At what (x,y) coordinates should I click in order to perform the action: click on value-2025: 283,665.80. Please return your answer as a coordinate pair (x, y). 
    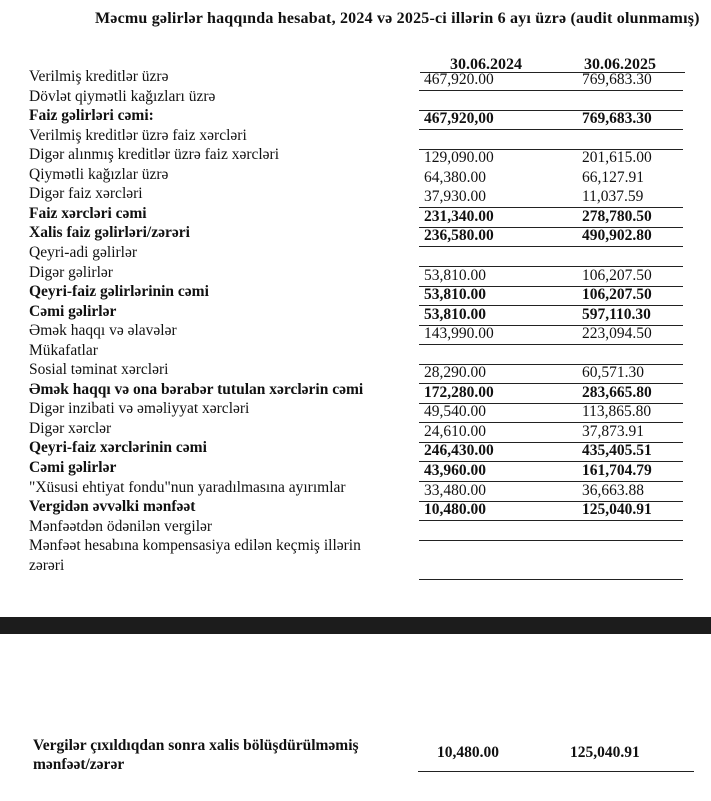
    Looking at the image, I should click on (617, 392).